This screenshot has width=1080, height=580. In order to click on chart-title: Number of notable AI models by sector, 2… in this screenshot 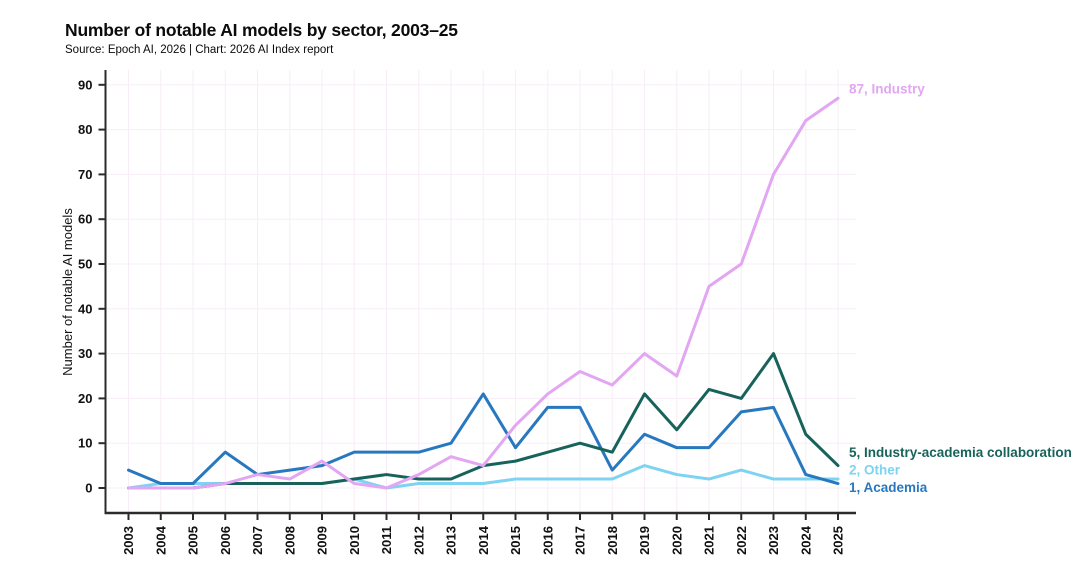, I will do `click(261, 30)`.